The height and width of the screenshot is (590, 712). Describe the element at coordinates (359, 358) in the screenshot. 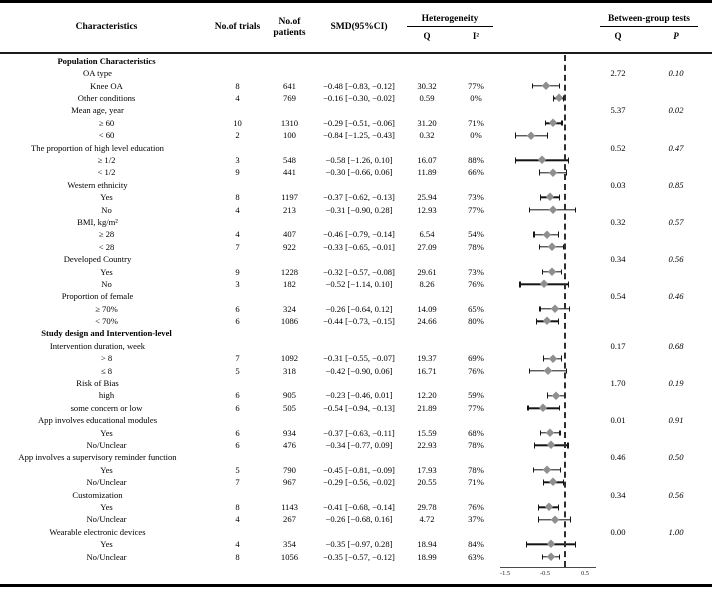

I see `smd-value: −0.31 [−0.55, −0.07]` at that location.